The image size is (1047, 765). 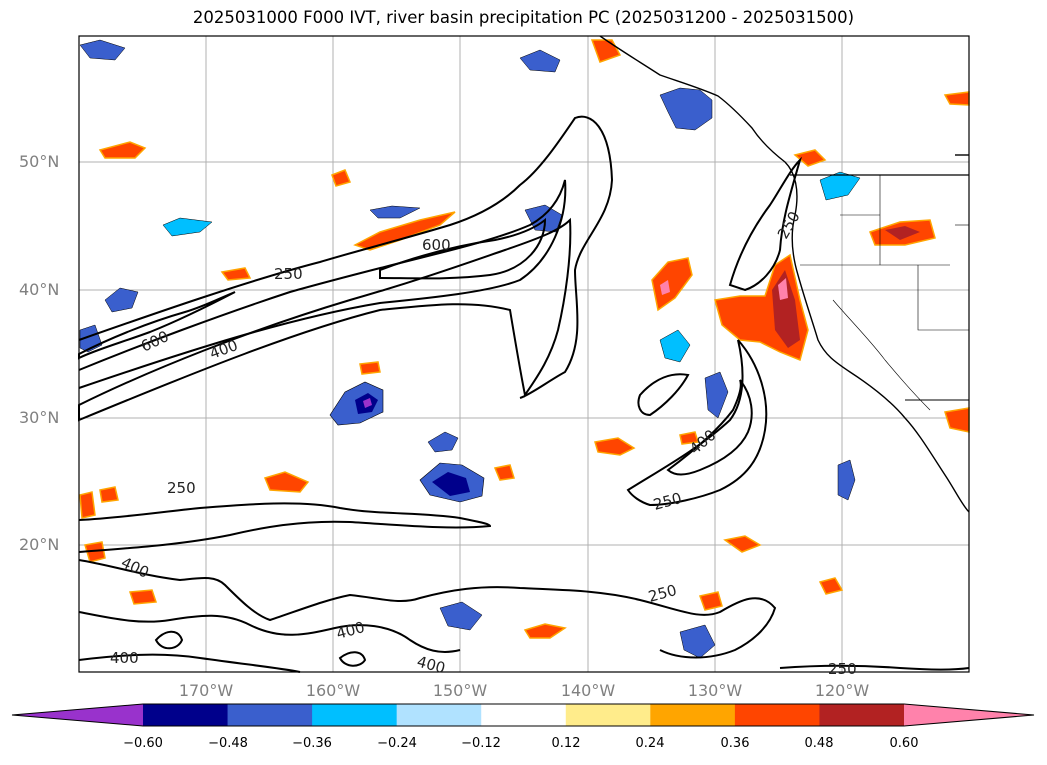 I want to click on colorbar-extend-max, so click(x=969, y=715).